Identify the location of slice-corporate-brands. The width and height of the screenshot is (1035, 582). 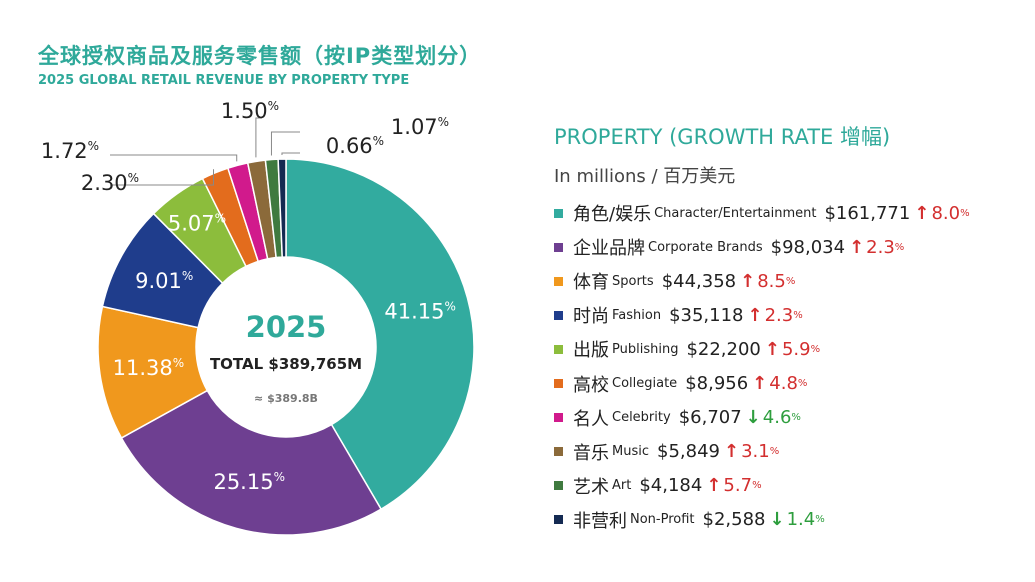
(251, 462).